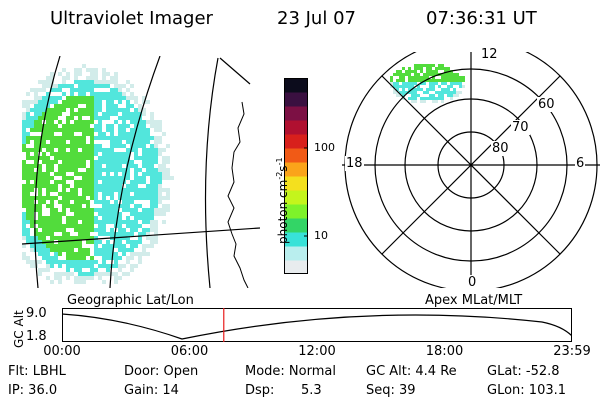 The width and height of the screenshot is (600, 400). Describe the element at coordinates (151, 390) in the screenshot. I see `status-gain: Gain: 14` at that location.